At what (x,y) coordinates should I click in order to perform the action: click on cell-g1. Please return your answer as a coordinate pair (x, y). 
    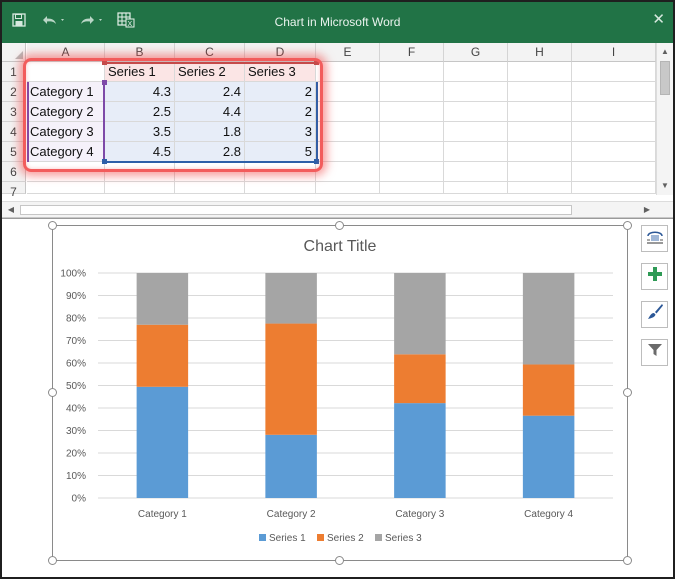
    Looking at the image, I should click on (476, 72).